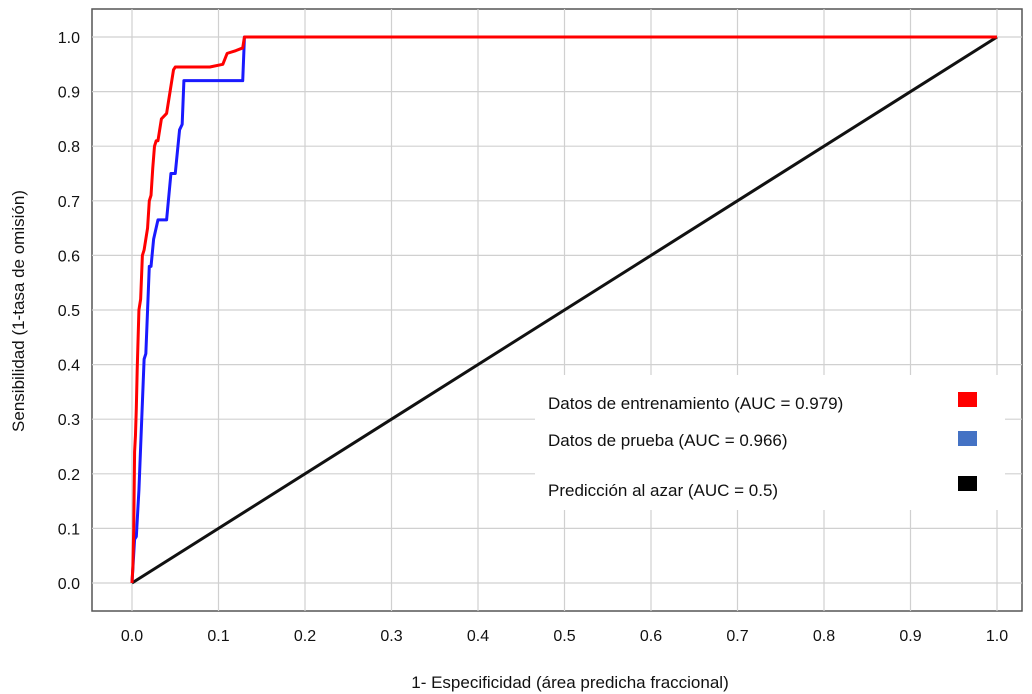 This screenshot has height=694, width=1032. I want to click on x-tick-label: 1.0, so click(997, 636).